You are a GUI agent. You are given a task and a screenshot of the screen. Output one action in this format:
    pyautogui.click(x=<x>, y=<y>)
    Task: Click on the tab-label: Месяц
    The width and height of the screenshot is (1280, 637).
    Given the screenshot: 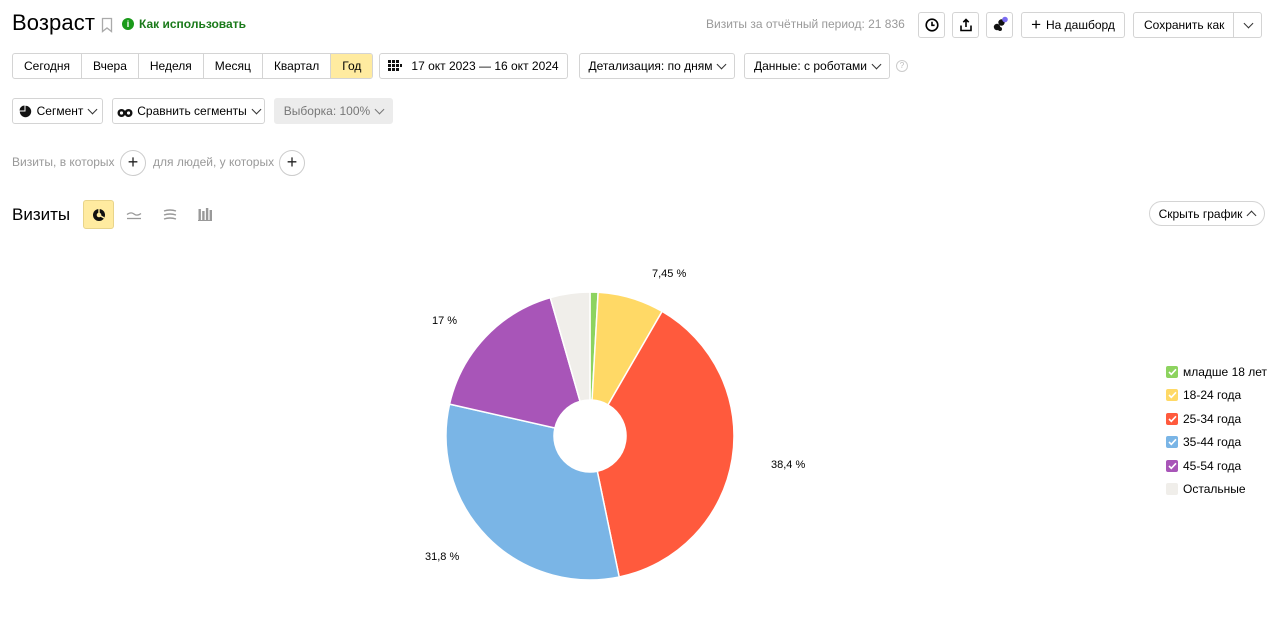 What is the action you would take?
    pyautogui.click(x=232, y=66)
    